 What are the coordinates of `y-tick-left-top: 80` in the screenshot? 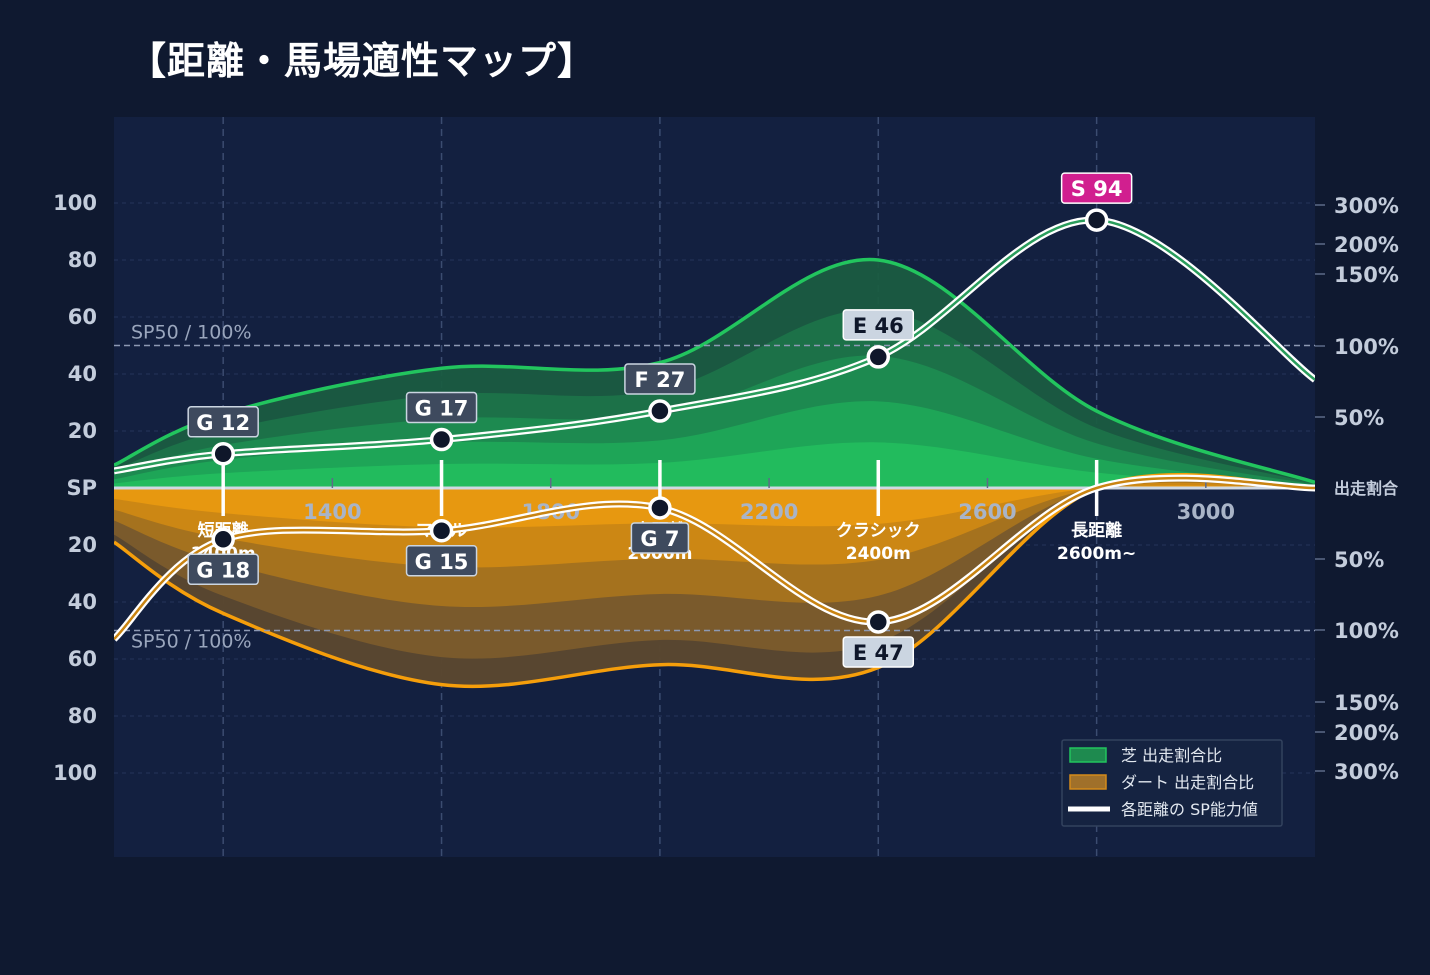 It's located at (82, 260).